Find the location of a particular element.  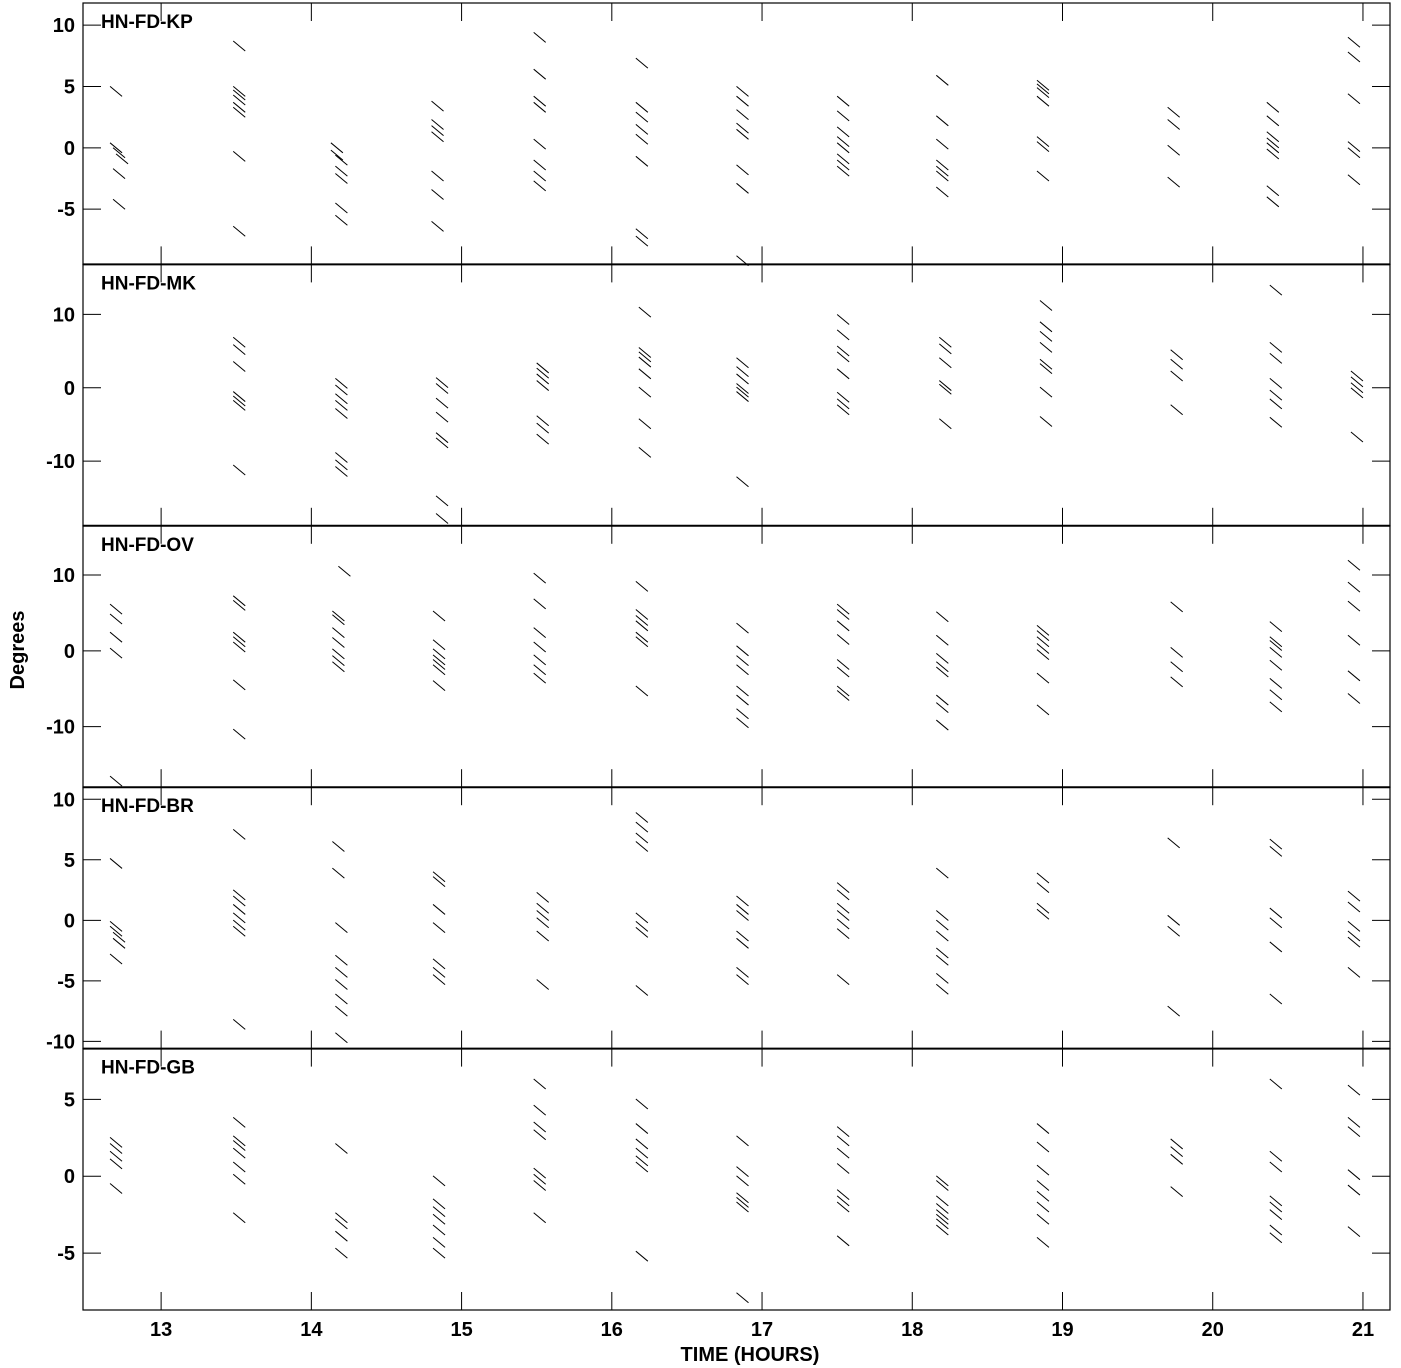

y-tick-label: 5 is located at coordinates (69, 1100).